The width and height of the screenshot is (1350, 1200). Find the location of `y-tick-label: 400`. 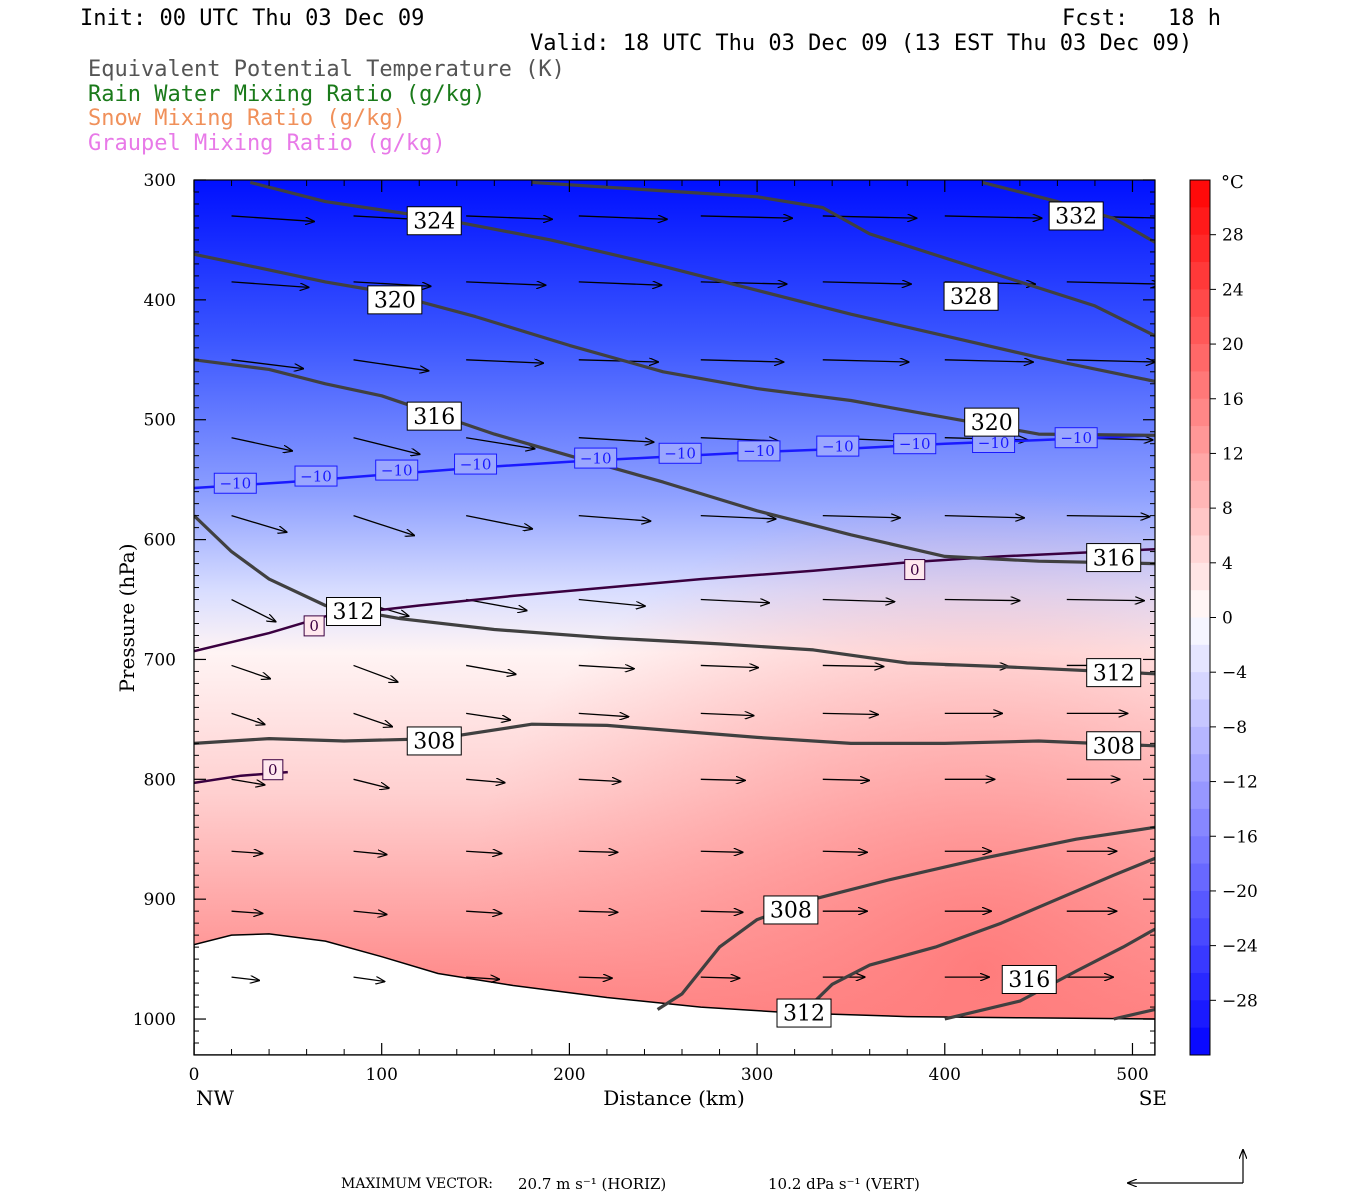

y-tick-label: 400 is located at coordinates (160, 301).